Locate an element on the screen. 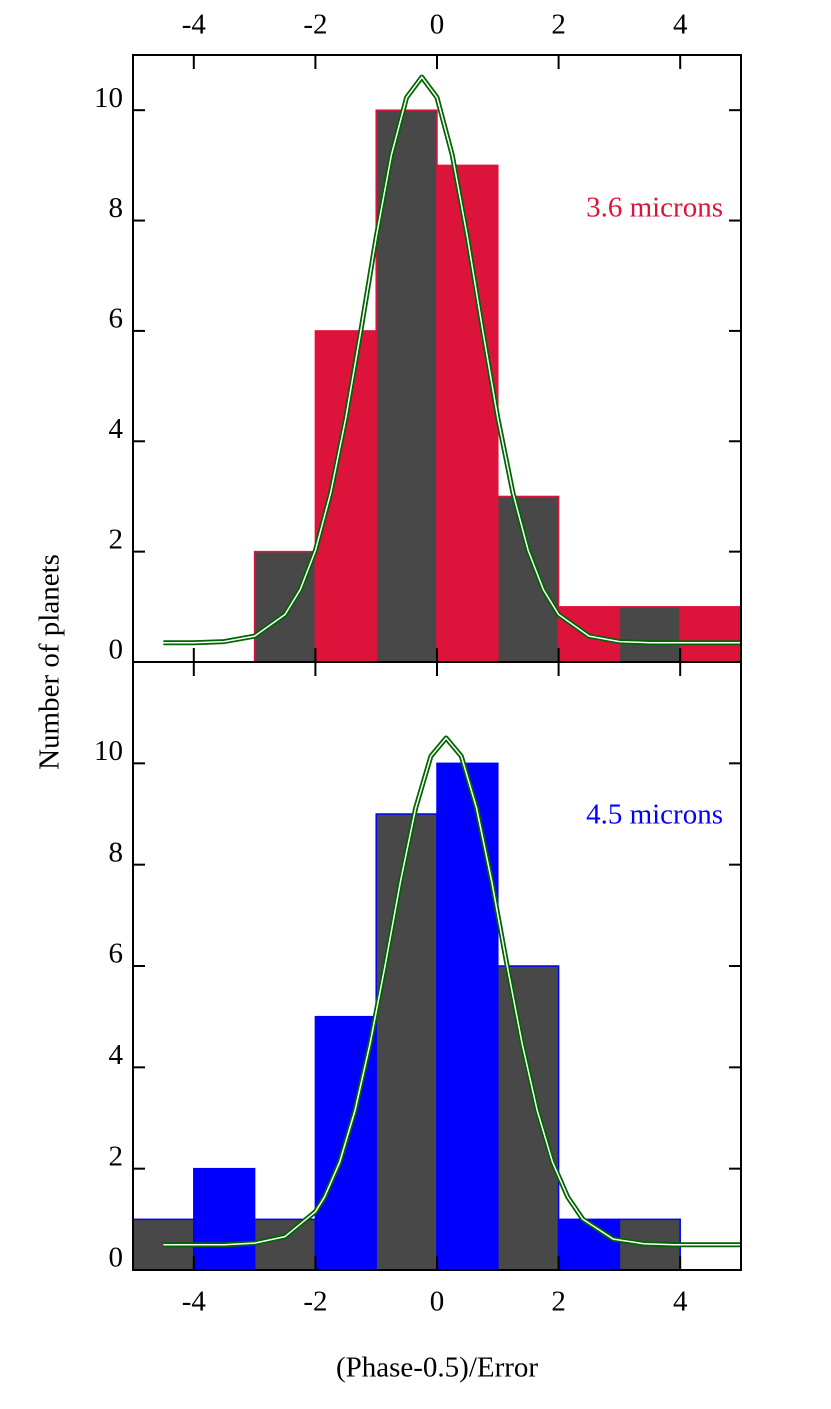 The image size is (831, 1409). annotation: 4.5 microns is located at coordinates (654, 815).